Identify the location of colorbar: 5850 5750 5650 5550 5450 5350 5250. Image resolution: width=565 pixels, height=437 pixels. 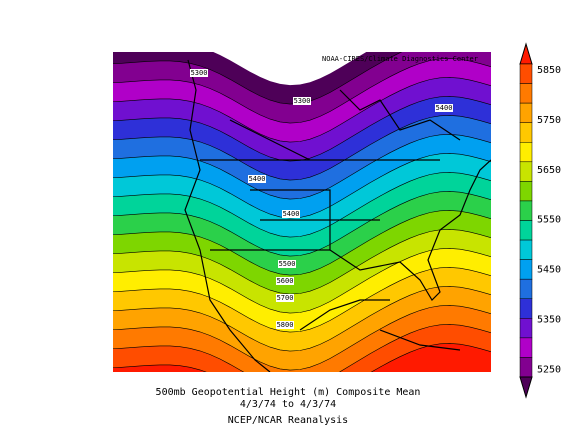
(540, 220).